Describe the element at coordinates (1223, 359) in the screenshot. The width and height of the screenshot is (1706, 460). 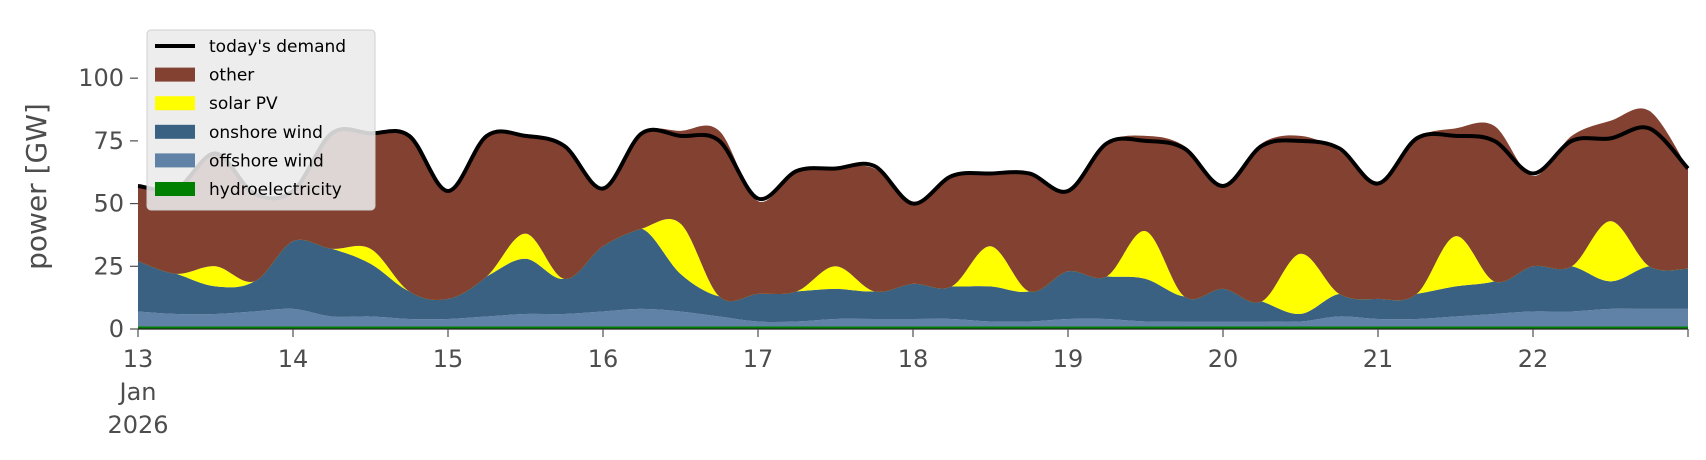
I see `x-tick-label: 20` at that location.